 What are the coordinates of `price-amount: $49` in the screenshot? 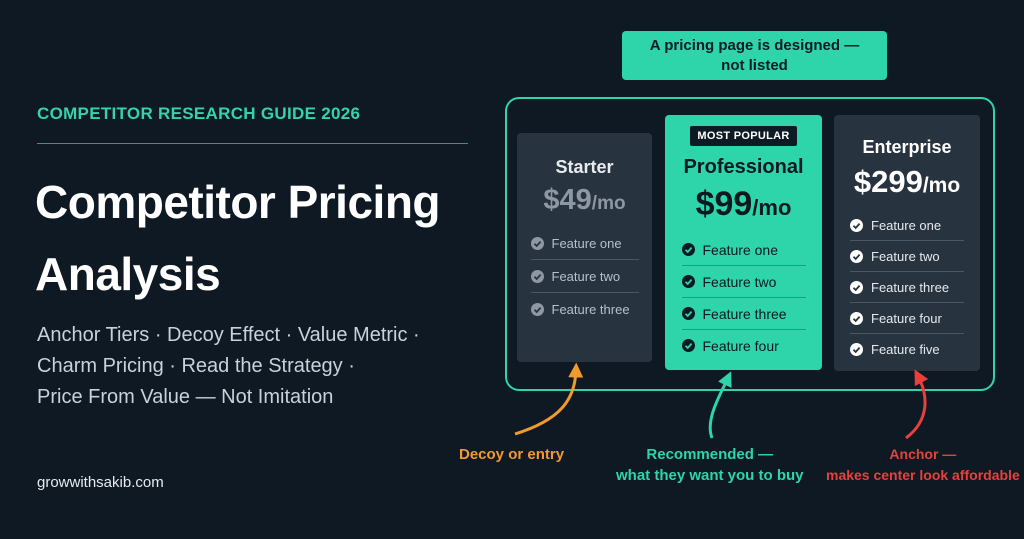 It's located at (567, 200).